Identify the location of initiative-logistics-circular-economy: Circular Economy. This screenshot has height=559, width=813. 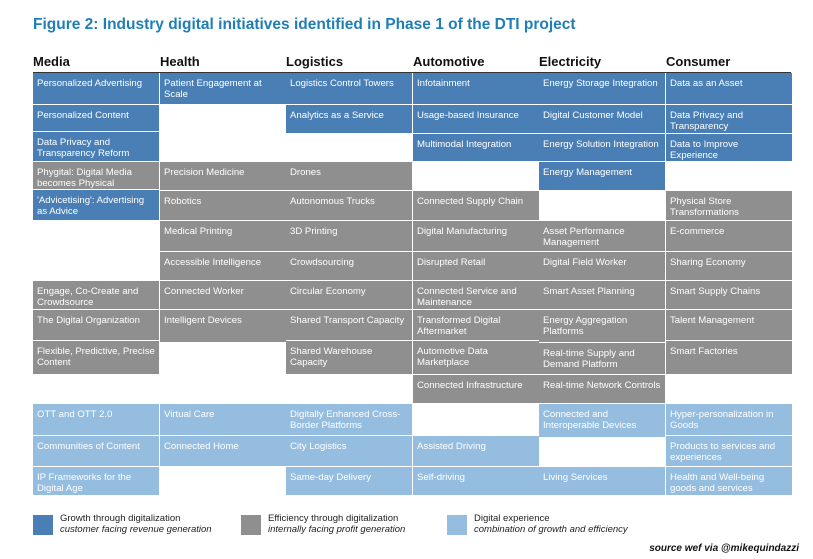
(349, 295).